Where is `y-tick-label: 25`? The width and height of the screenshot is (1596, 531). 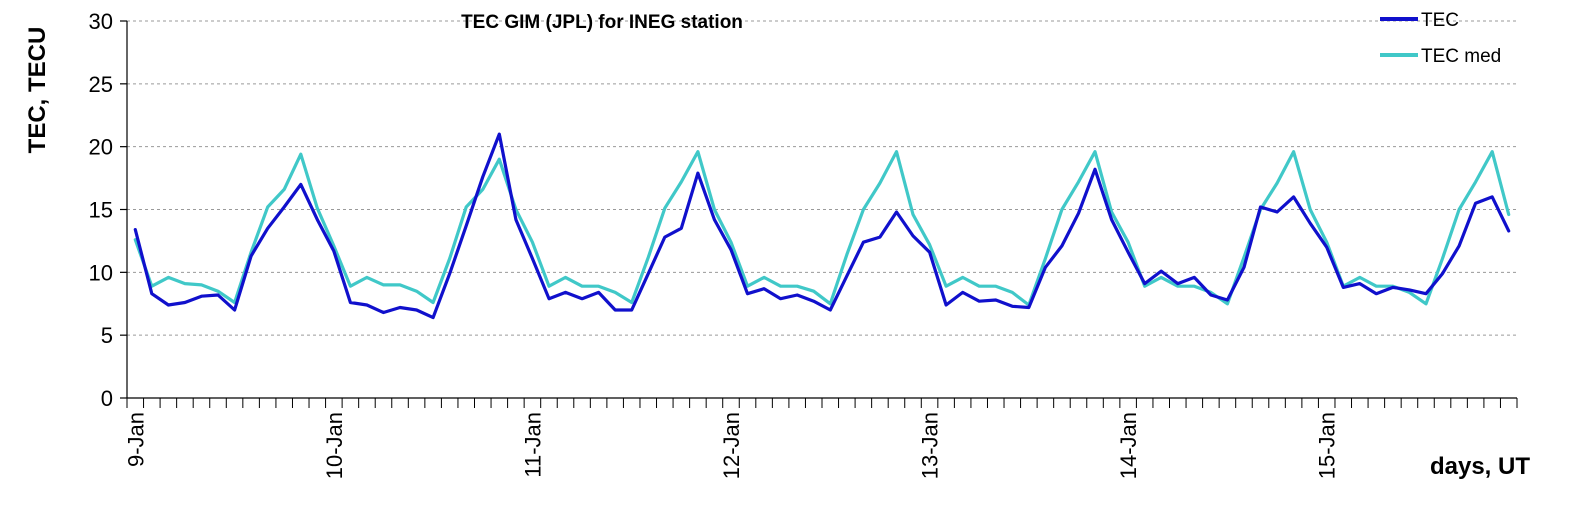
y-tick-label: 25 is located at coordinates (101, 84).